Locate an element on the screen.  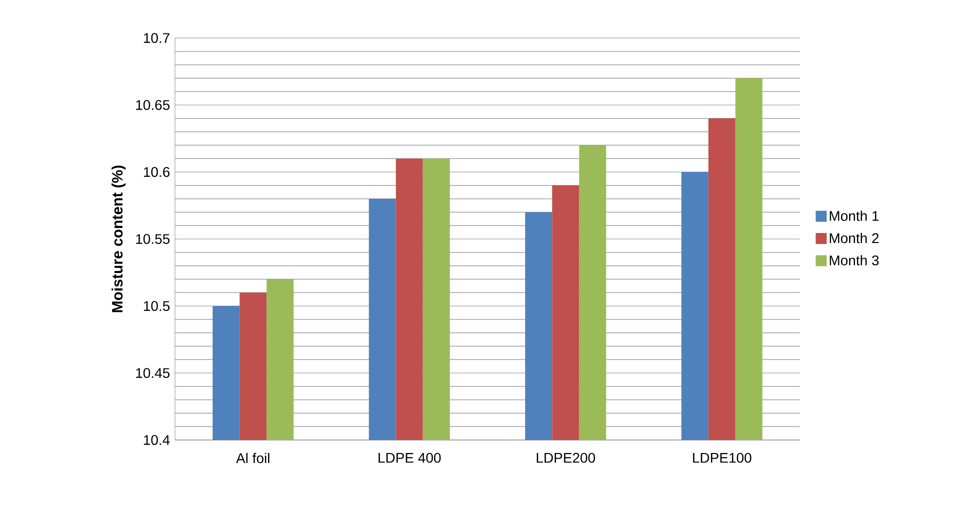
x-tick-label: LDPE100 is located at coordinates (722, 457).